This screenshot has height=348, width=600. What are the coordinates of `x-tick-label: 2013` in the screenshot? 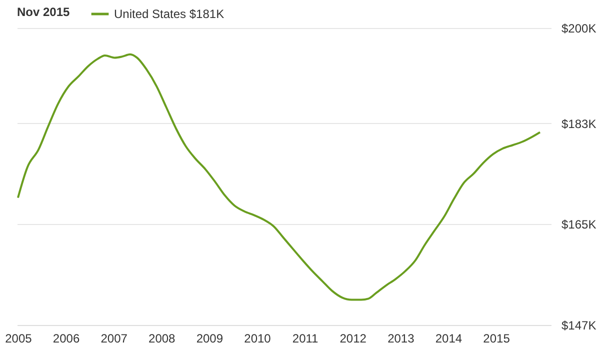 It's located at (401, 339).